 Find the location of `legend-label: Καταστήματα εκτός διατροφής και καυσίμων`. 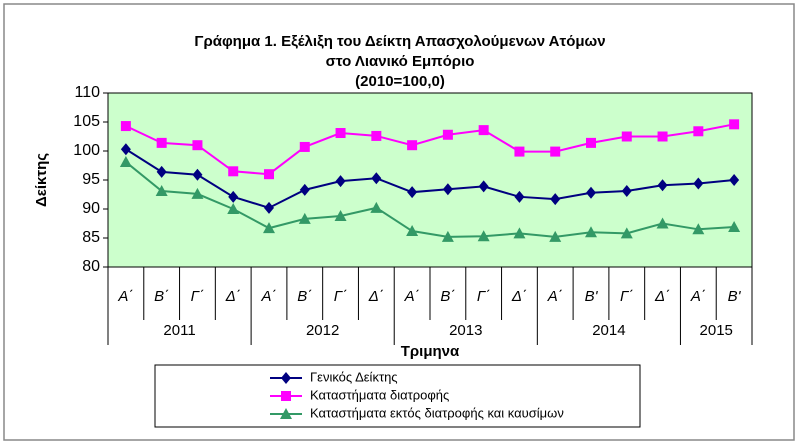

legend-label: Καταστήματα εκτός διατροφής και καυσίμων is located at coordinates (437, 412).